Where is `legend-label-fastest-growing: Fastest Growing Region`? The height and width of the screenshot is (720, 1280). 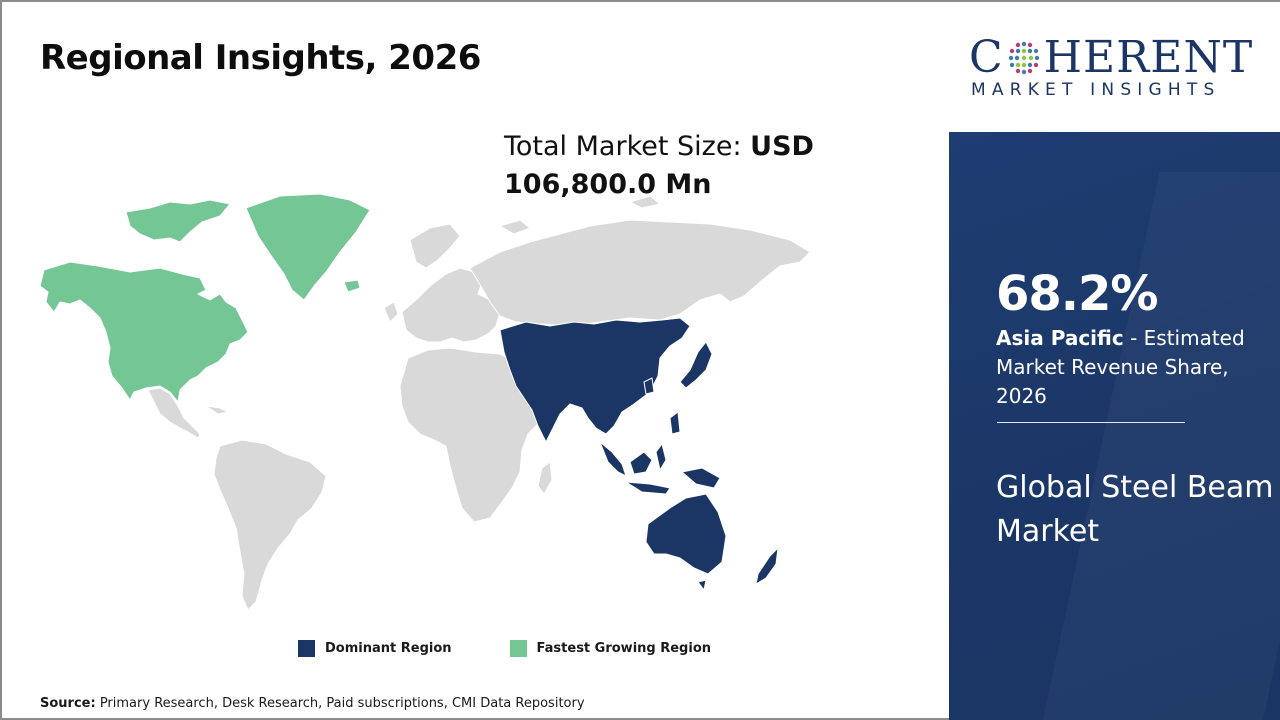
legend-label-fastest-growing: Fastest Growing Region is located at coordinates (624, 648).